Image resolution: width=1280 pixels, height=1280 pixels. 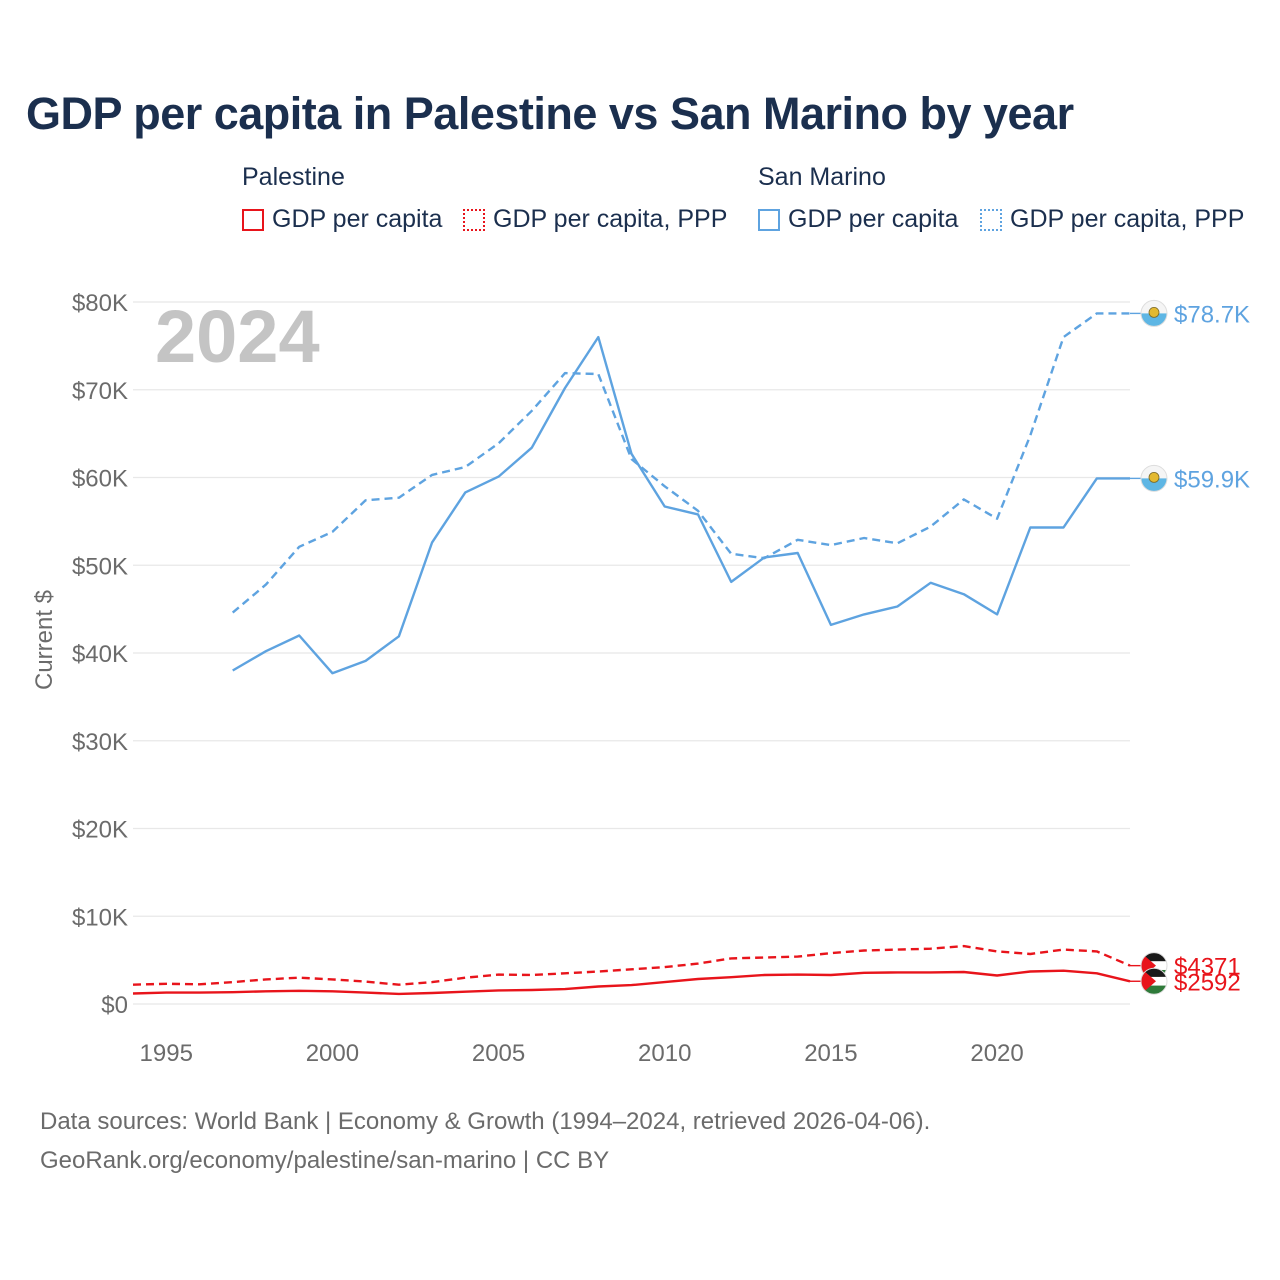 I want to click on legend-swatch-dotted-red, so click(x=474, y=219).